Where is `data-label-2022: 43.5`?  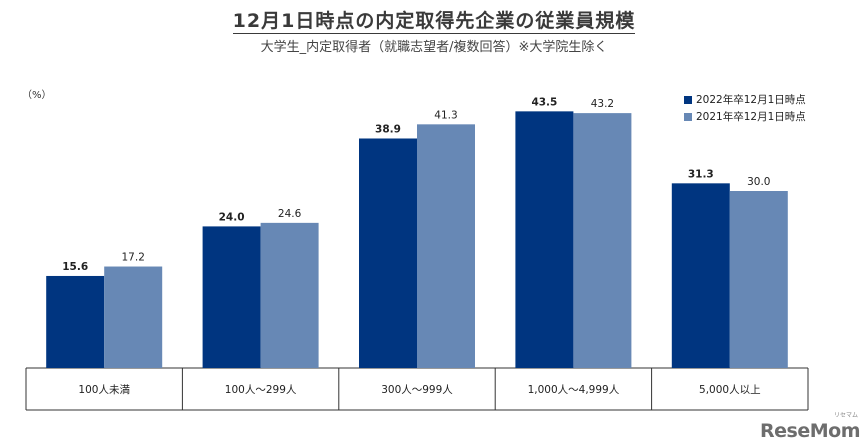
data-label-2022: 43.5 is located at coordinates (544, 102).